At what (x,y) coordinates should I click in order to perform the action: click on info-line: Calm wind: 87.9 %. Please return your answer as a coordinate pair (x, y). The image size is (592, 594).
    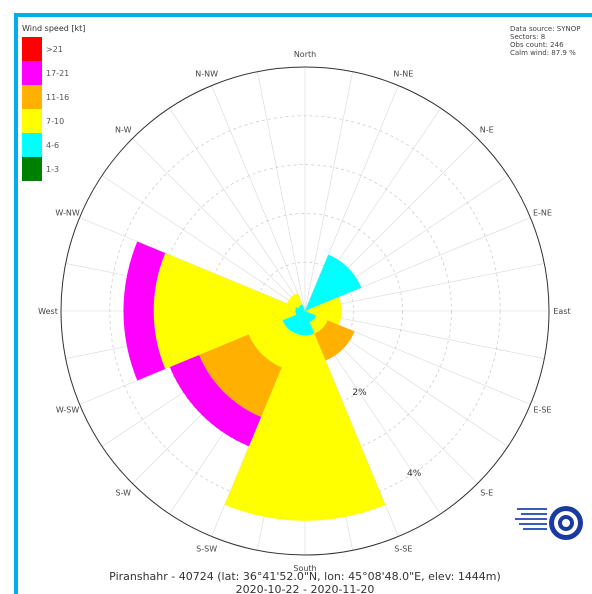
    Looking at the image, I should click on (543, 53).